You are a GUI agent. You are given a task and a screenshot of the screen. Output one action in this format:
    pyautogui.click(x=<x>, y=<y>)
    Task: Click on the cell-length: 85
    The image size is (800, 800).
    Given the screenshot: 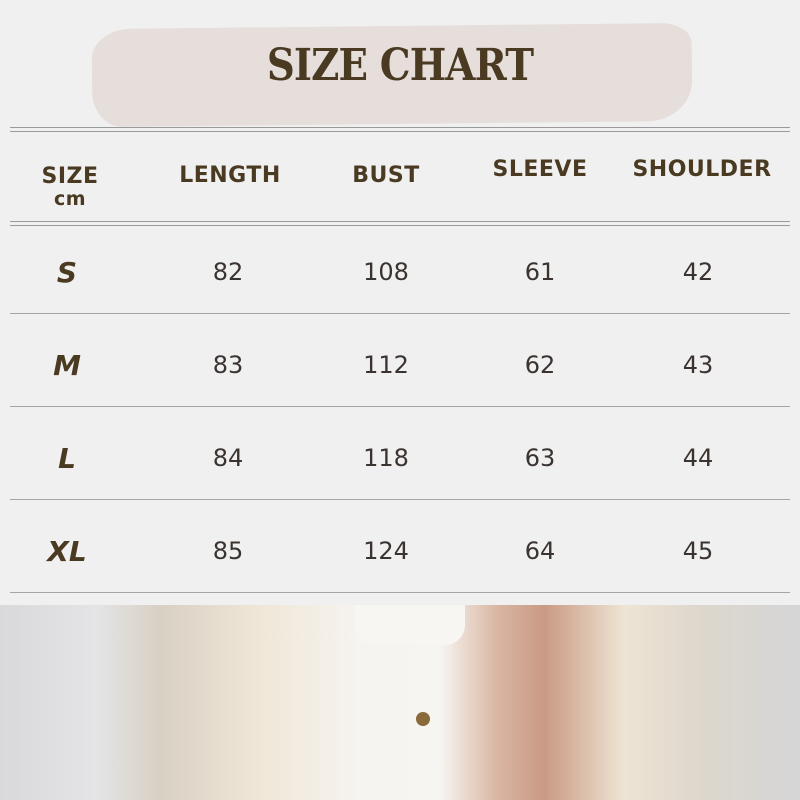 What is the action you would take?
    pyautogui.click(x=228, y=551)
    